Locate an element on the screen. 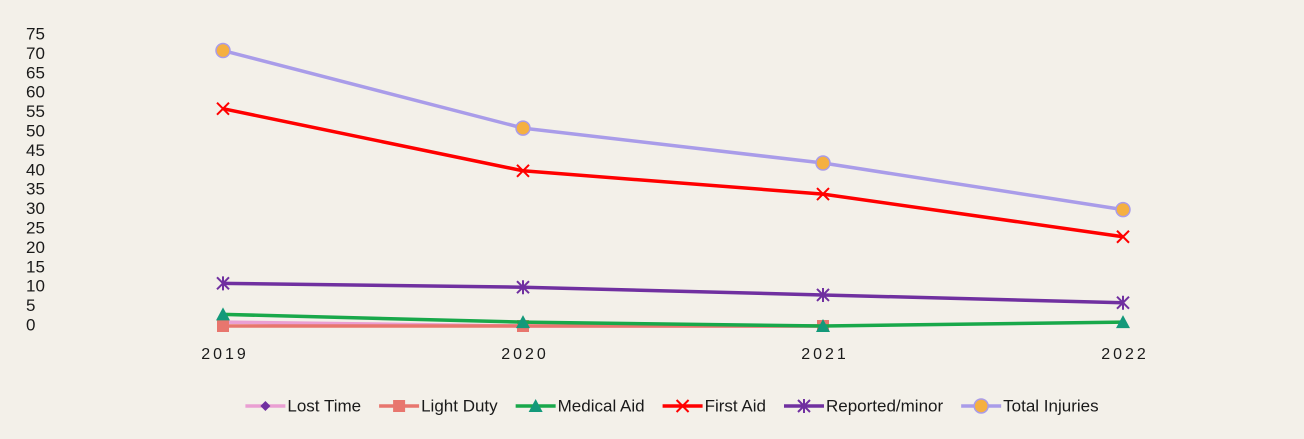 The image size is (1304, 439). legend-label: Medical Aid is located at coordinates (601, 405).